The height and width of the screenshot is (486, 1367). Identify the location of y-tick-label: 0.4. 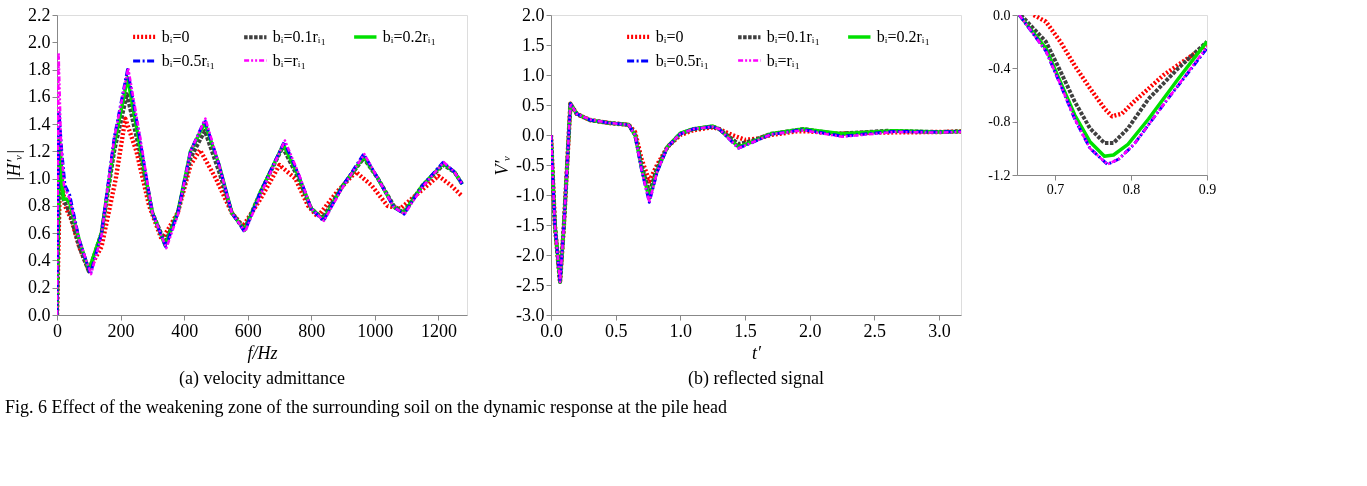
(39, 259).